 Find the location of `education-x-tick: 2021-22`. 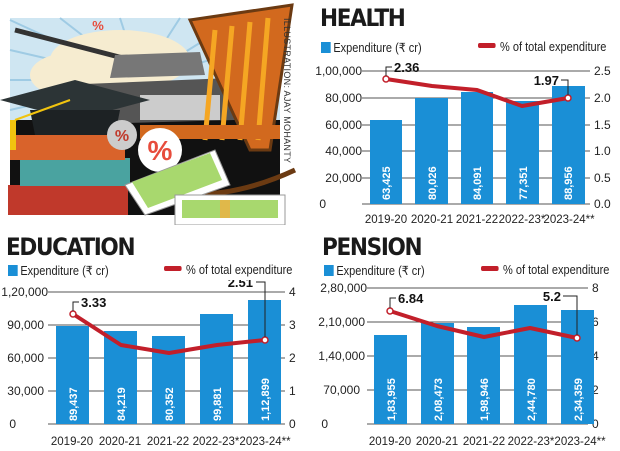

education-x-tick: 2021-22 is located at coordinates (168, 442).